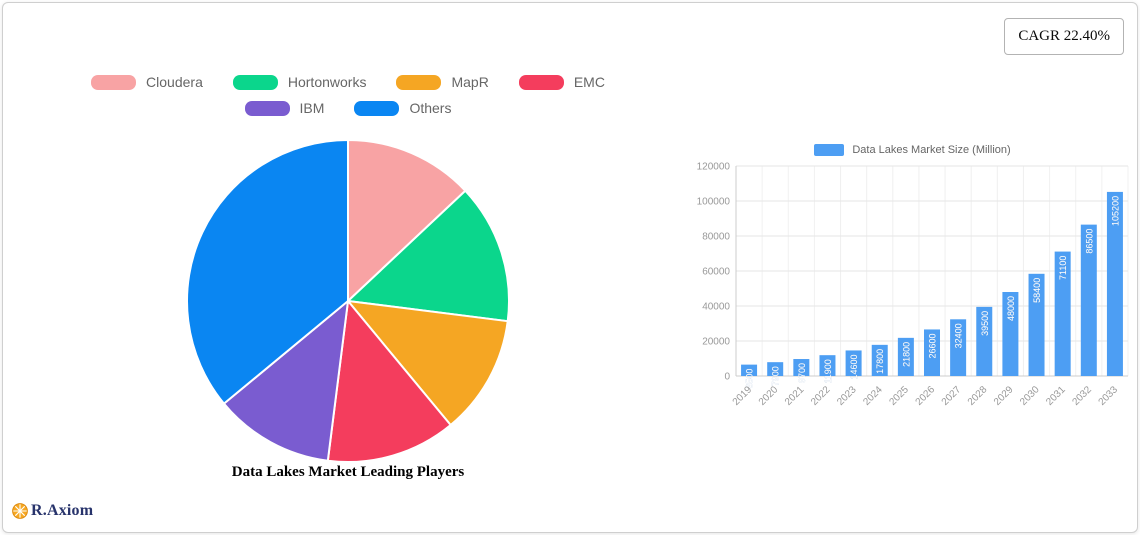  I want to click on bar-2032, so click(1088, 300).